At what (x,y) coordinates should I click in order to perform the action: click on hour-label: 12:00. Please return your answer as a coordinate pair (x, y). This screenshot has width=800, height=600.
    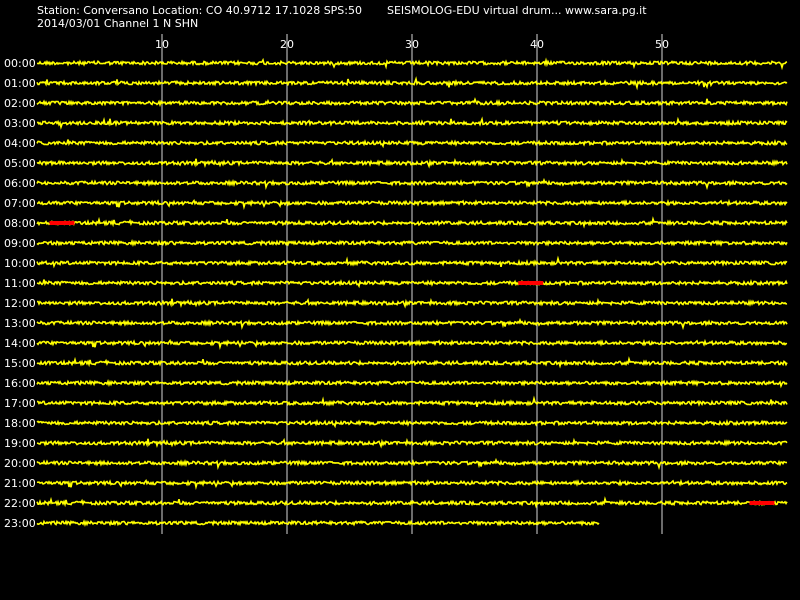
    Looking at the image, I should click on (20, 303).